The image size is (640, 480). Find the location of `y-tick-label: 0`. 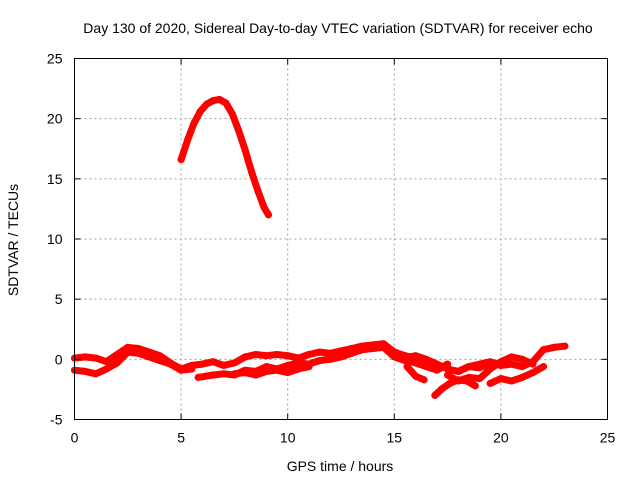

y-tick-label: 0 is located at coordinates (59, 359).